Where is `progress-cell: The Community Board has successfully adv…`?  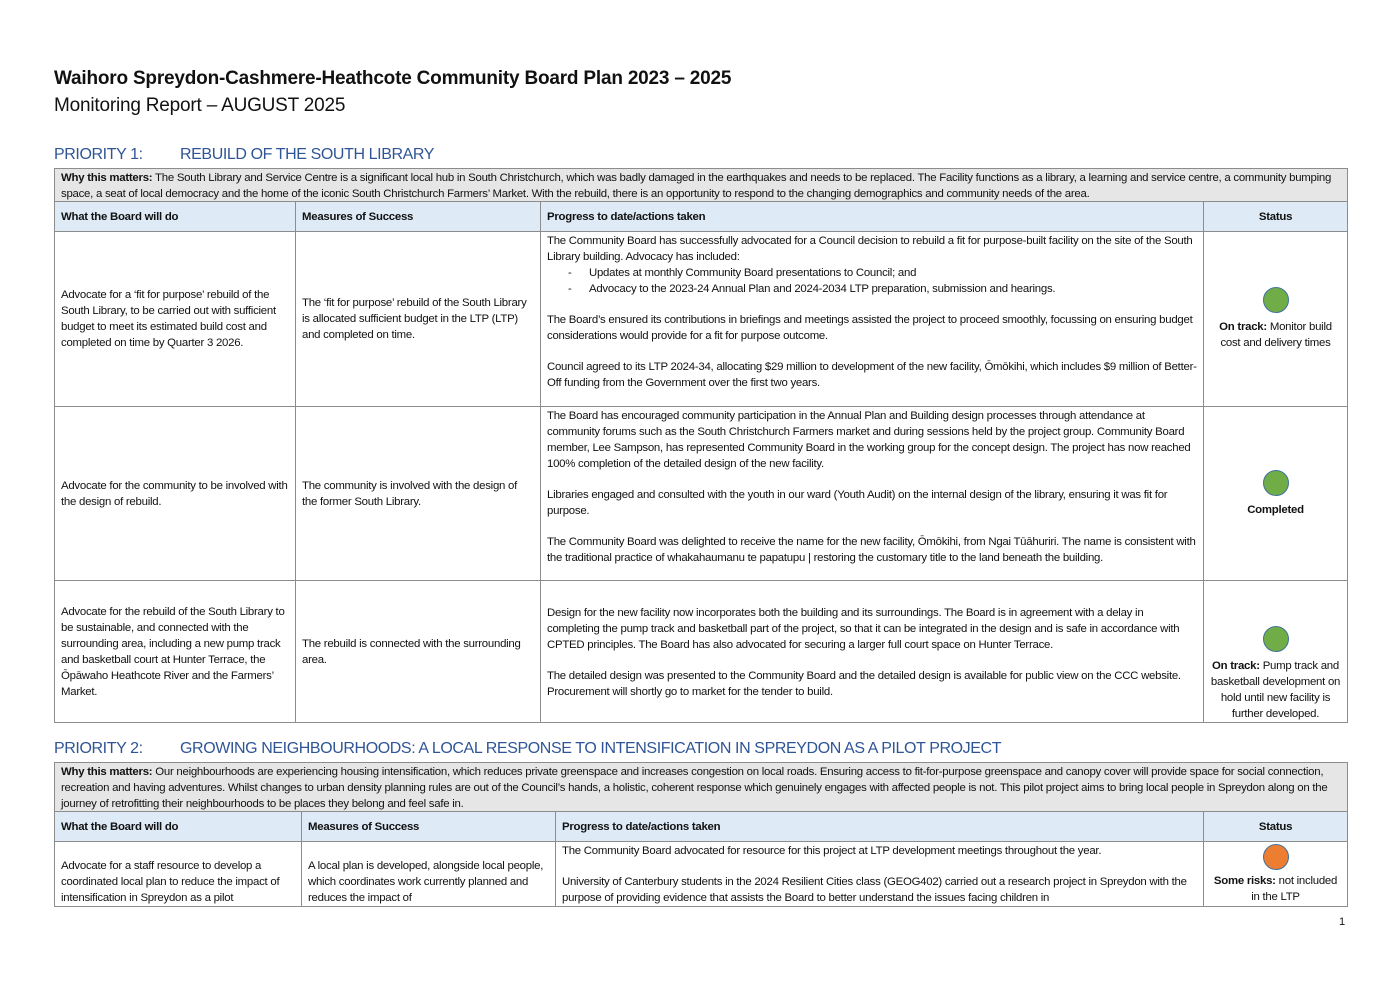 progress-cell: The Community Board has successfully adv… is located at coordinates (872, 319).